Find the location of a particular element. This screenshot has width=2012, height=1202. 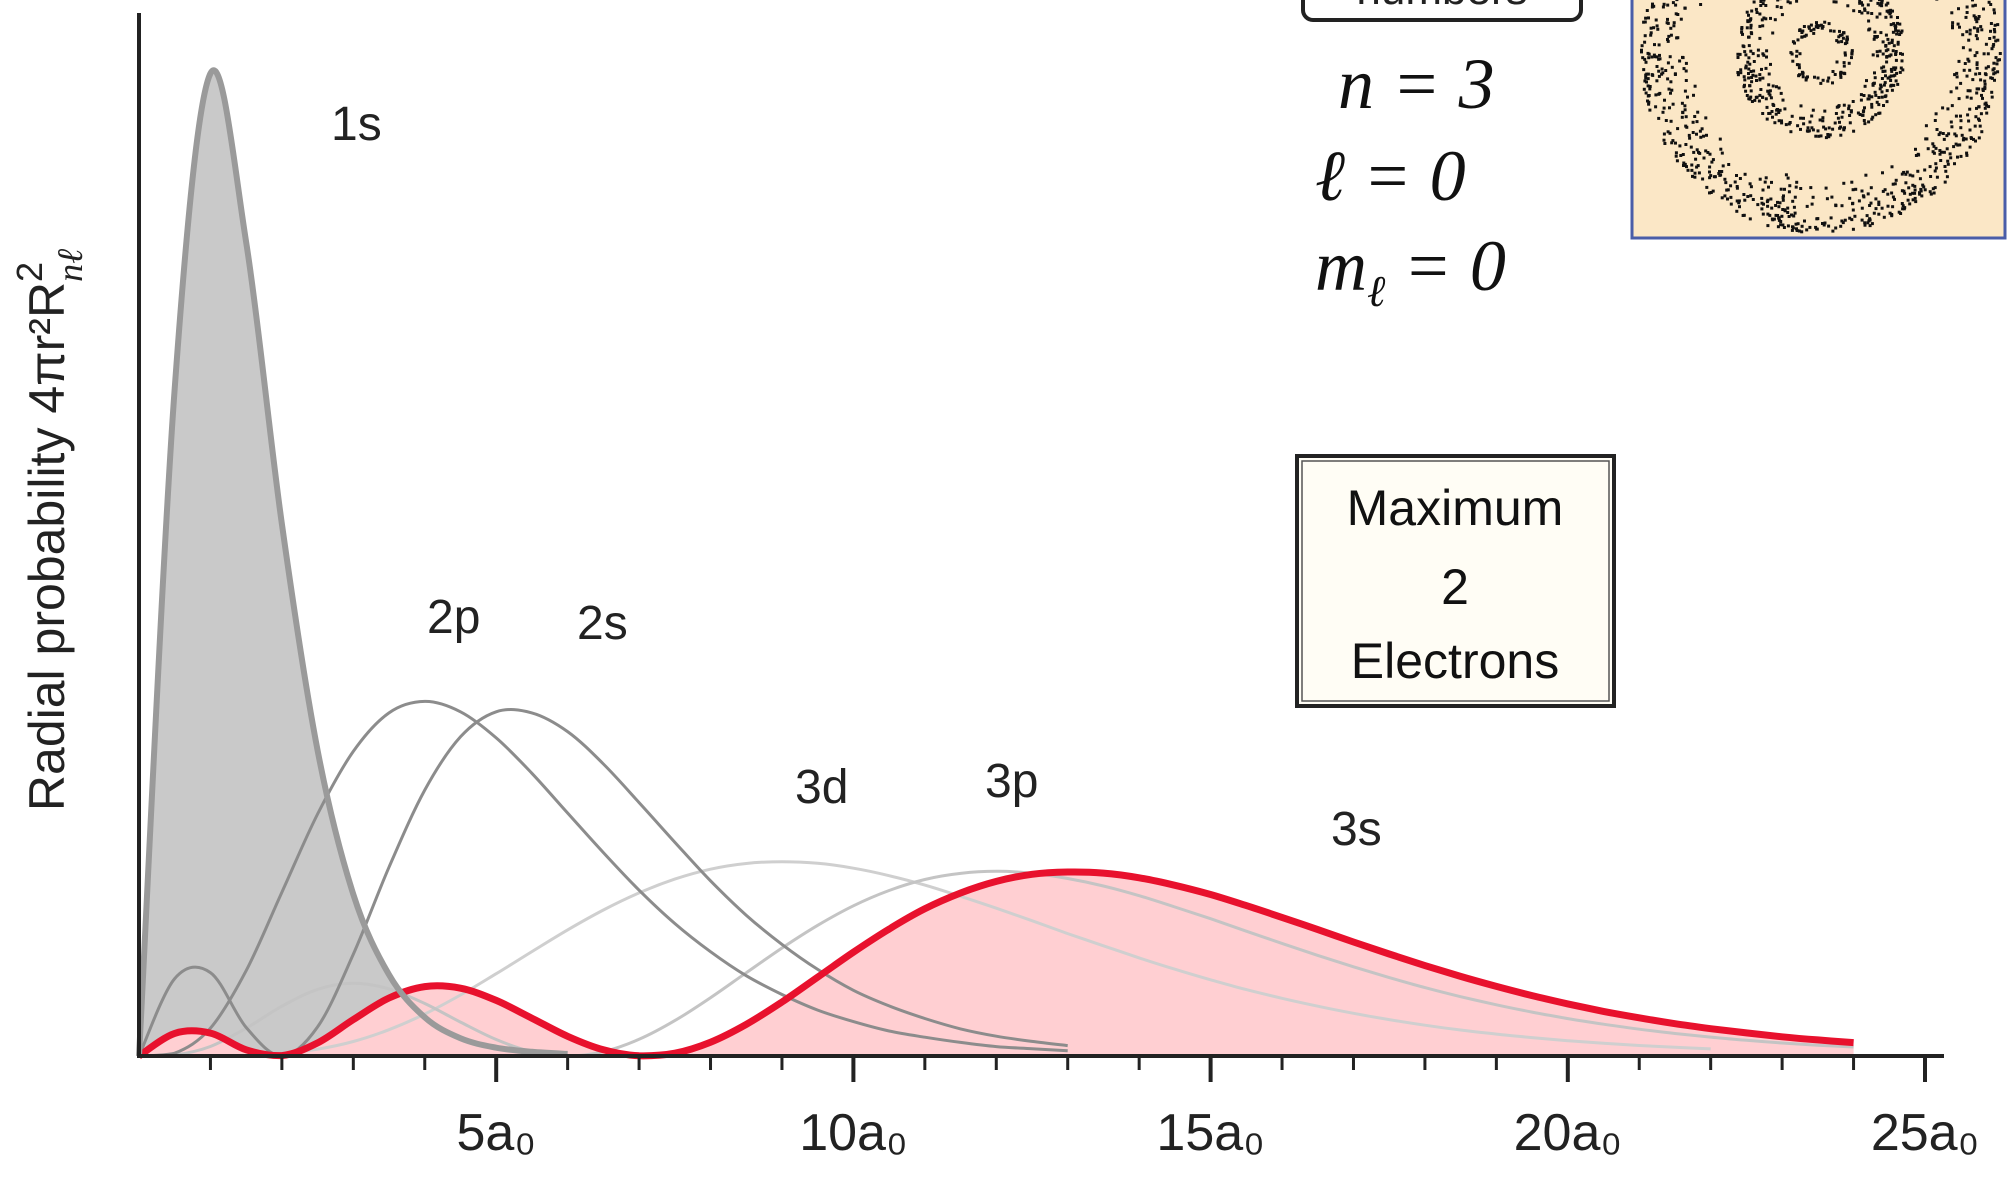

ml-m: m is located at coordinates (1341, 266).